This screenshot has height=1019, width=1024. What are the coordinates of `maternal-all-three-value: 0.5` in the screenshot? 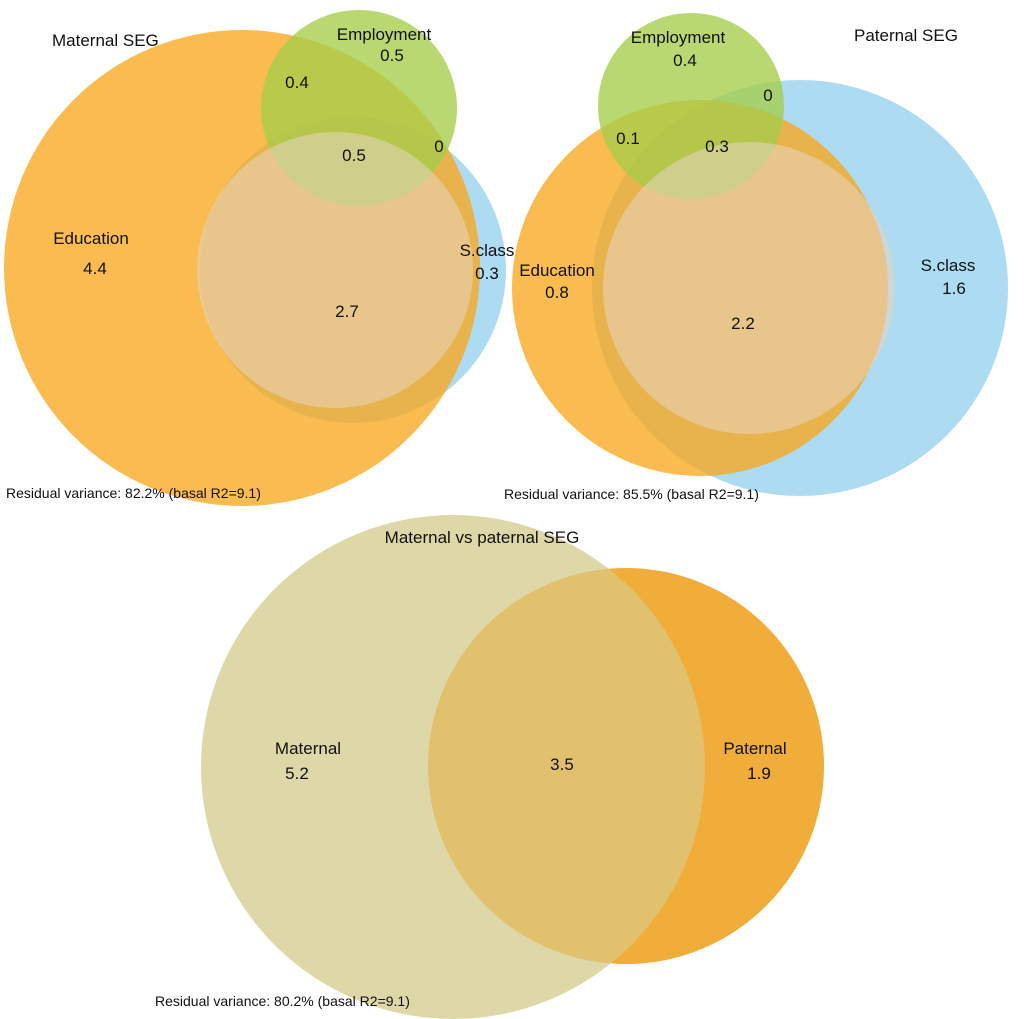 It's located at (354, 155).